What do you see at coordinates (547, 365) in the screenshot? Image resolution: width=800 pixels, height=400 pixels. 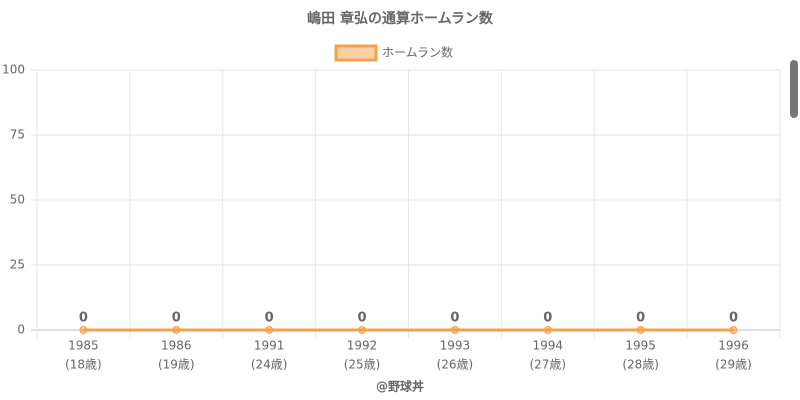 I see `x-tick-label: (27歳)` at bounding box center [547, 365].